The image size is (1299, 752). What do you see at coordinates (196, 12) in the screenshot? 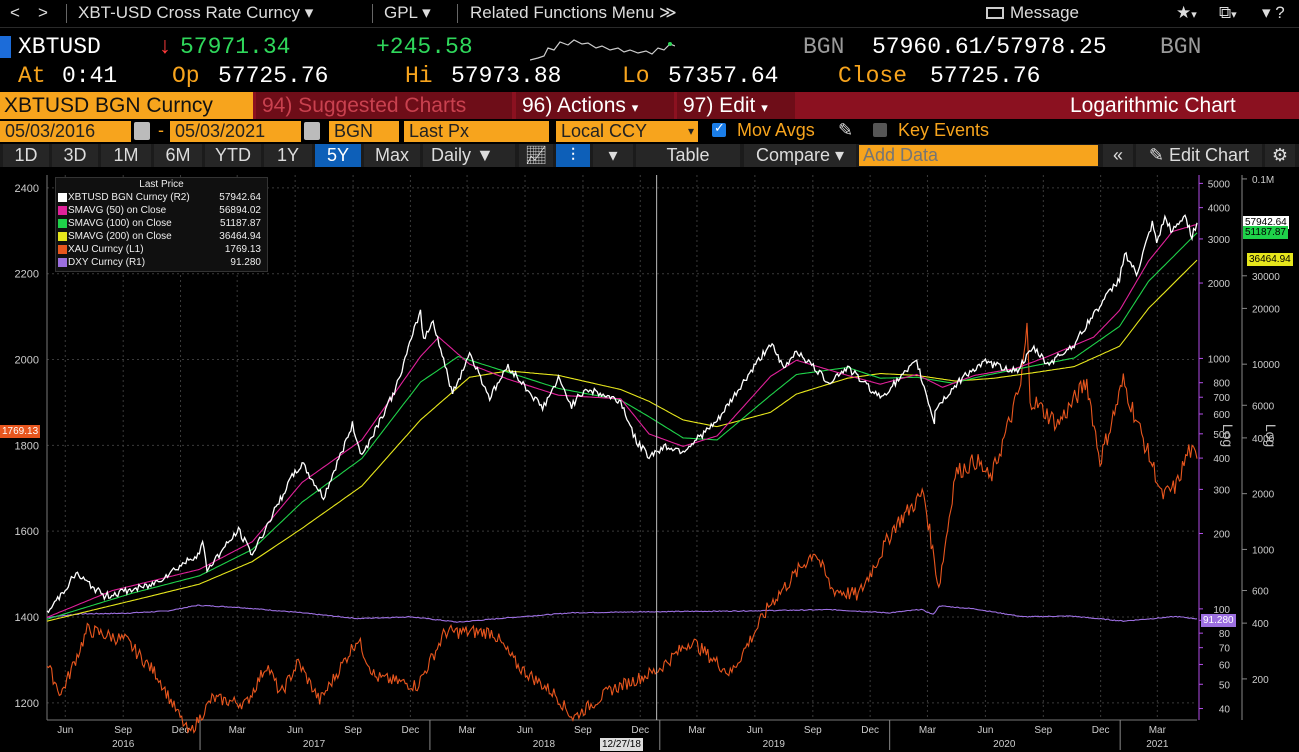
I see `security-title-menu: XBT-USD Cross Rate Curncy ▾` at bounding box center [196, 12].